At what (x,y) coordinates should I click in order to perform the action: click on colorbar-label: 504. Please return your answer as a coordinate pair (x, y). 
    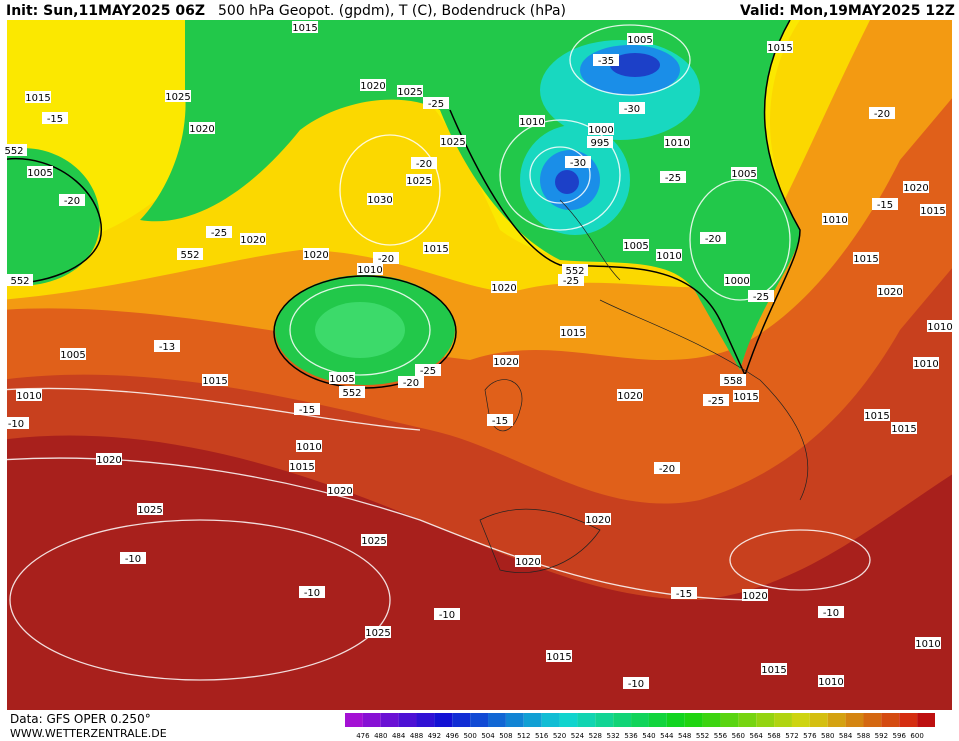
    Looking at the image, I should click on (488, 736).